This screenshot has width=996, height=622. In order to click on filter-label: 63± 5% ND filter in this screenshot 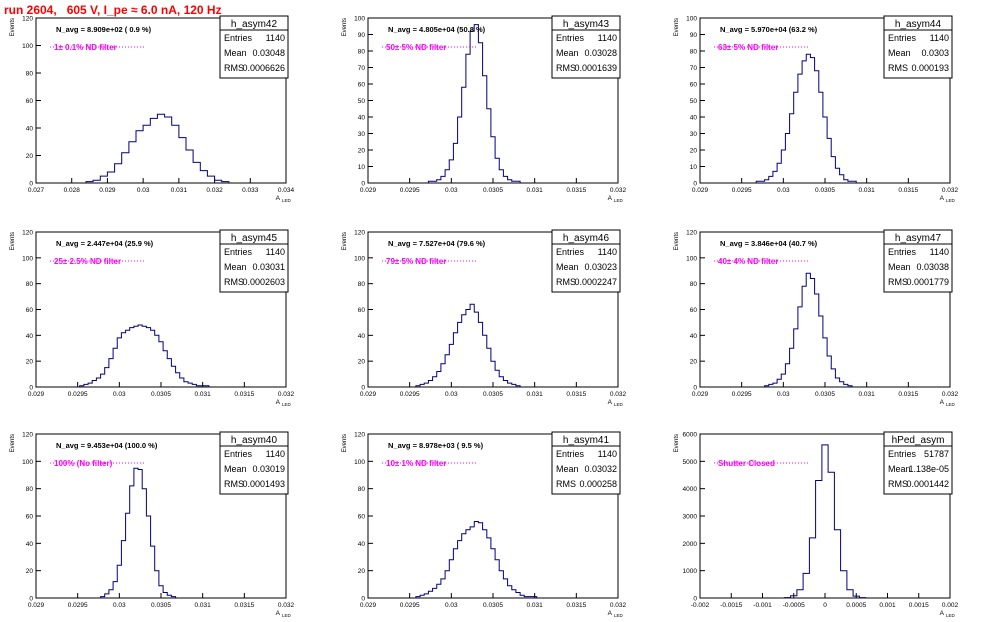, I will do `click(748, 47)`.